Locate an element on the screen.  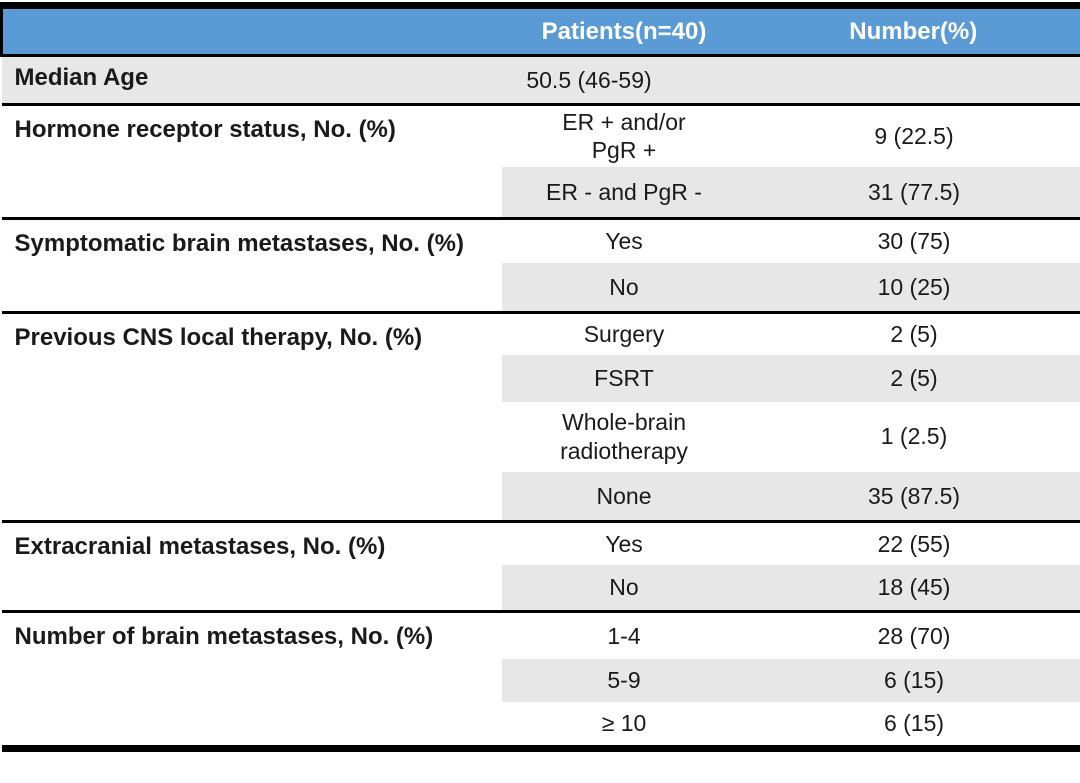
table-header-row: Patients(n=40) Number(%) is located at coordinates (541, 31).